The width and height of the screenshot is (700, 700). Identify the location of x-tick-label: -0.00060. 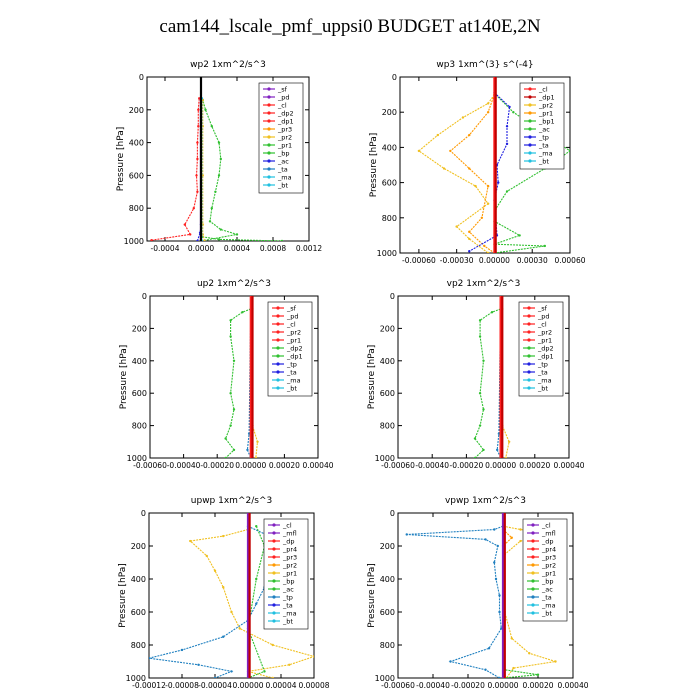
(419, 260).